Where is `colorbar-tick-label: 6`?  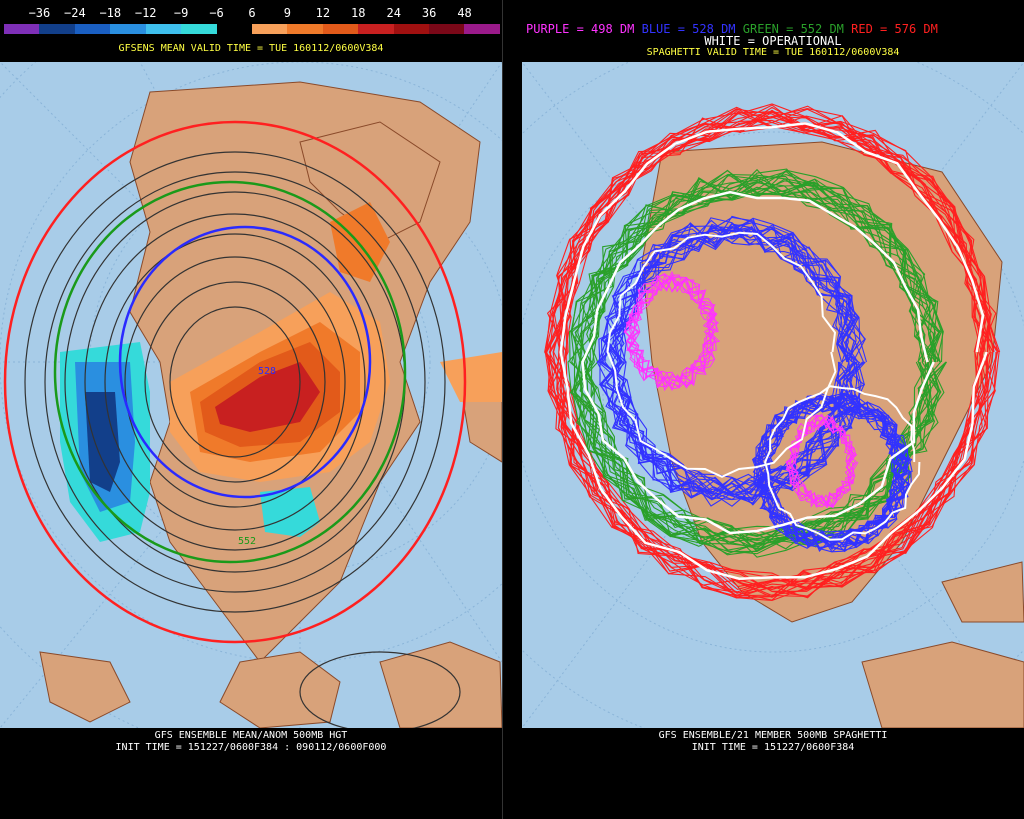 colorbar-tick-label: 6 is located at coordinates (252, 13).